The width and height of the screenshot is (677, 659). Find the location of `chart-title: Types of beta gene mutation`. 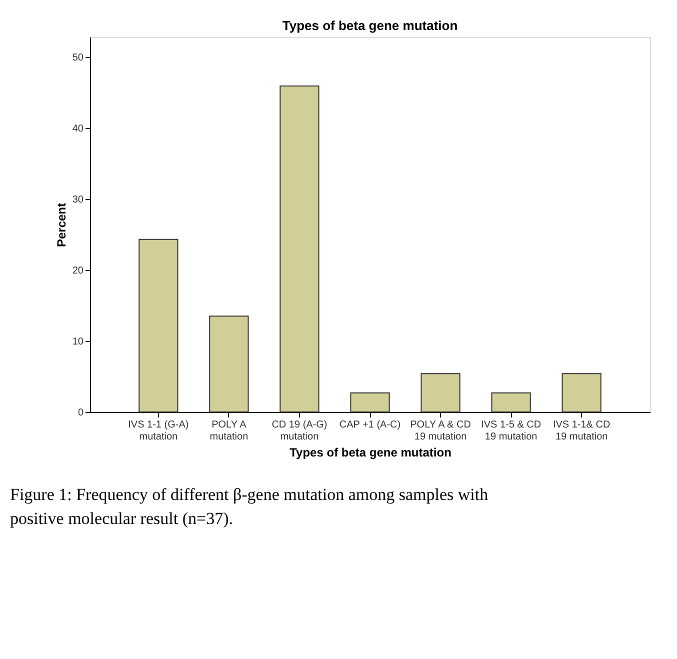

chart-title: Types of beta gene mutation is located at coordinates (370, 25).